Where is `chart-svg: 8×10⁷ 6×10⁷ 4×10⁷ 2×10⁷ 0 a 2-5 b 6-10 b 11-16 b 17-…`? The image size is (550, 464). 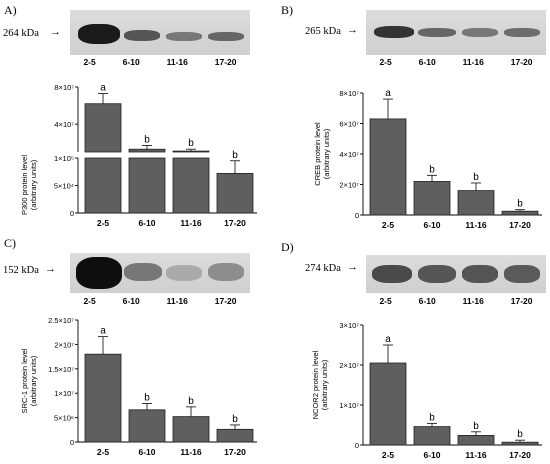 chart-svg: 8×10⁷ 6×10⁷ 4×10⁷ 2×10⁷ 0 a 2-5 b 6-10 b 11-16 b 17-… is located at coordinates (427, 159).